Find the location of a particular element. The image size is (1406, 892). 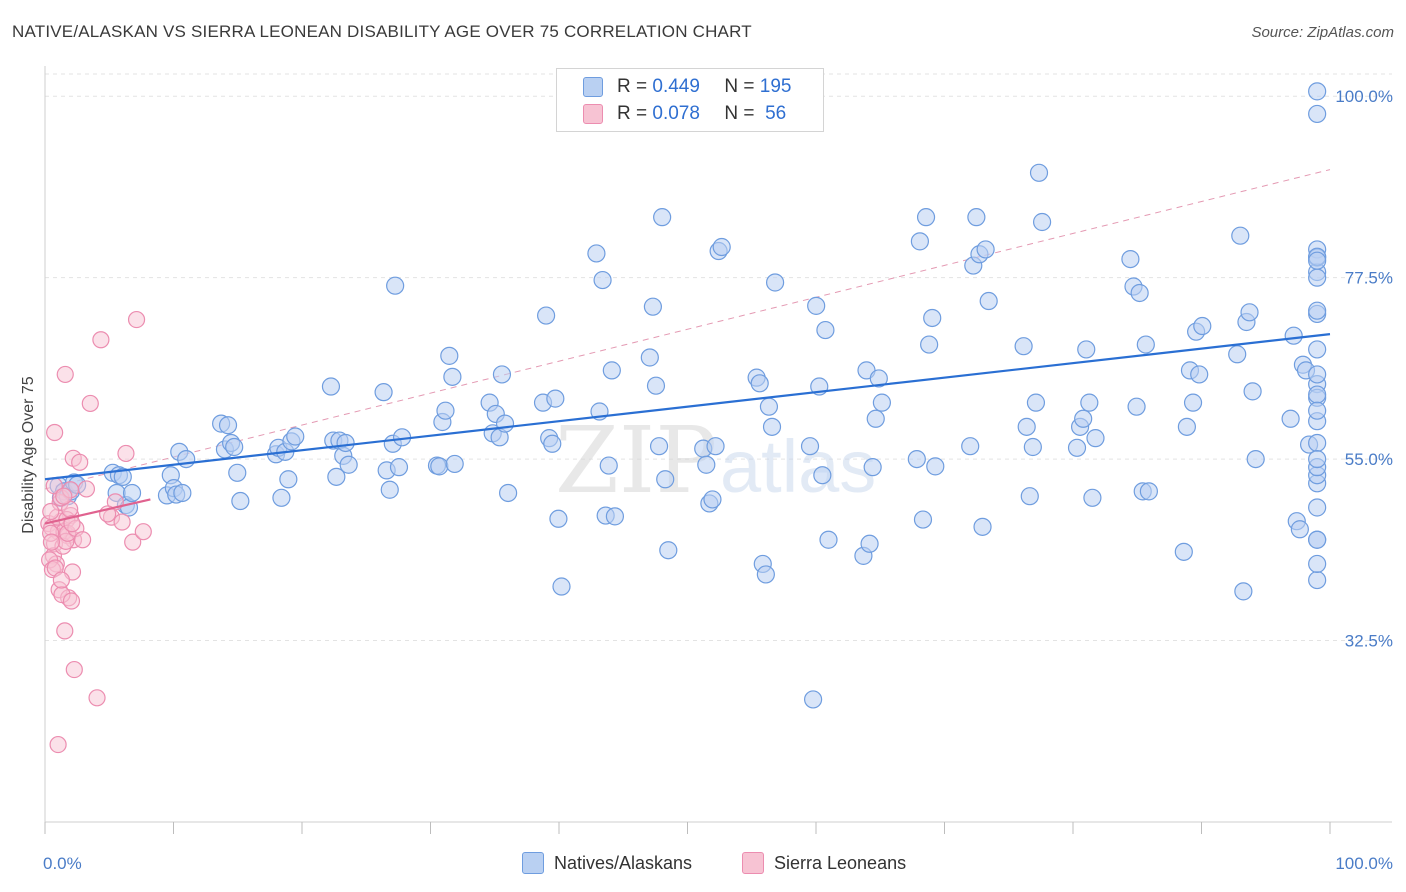

series-sierra-points is located at coordinates (96, 532).